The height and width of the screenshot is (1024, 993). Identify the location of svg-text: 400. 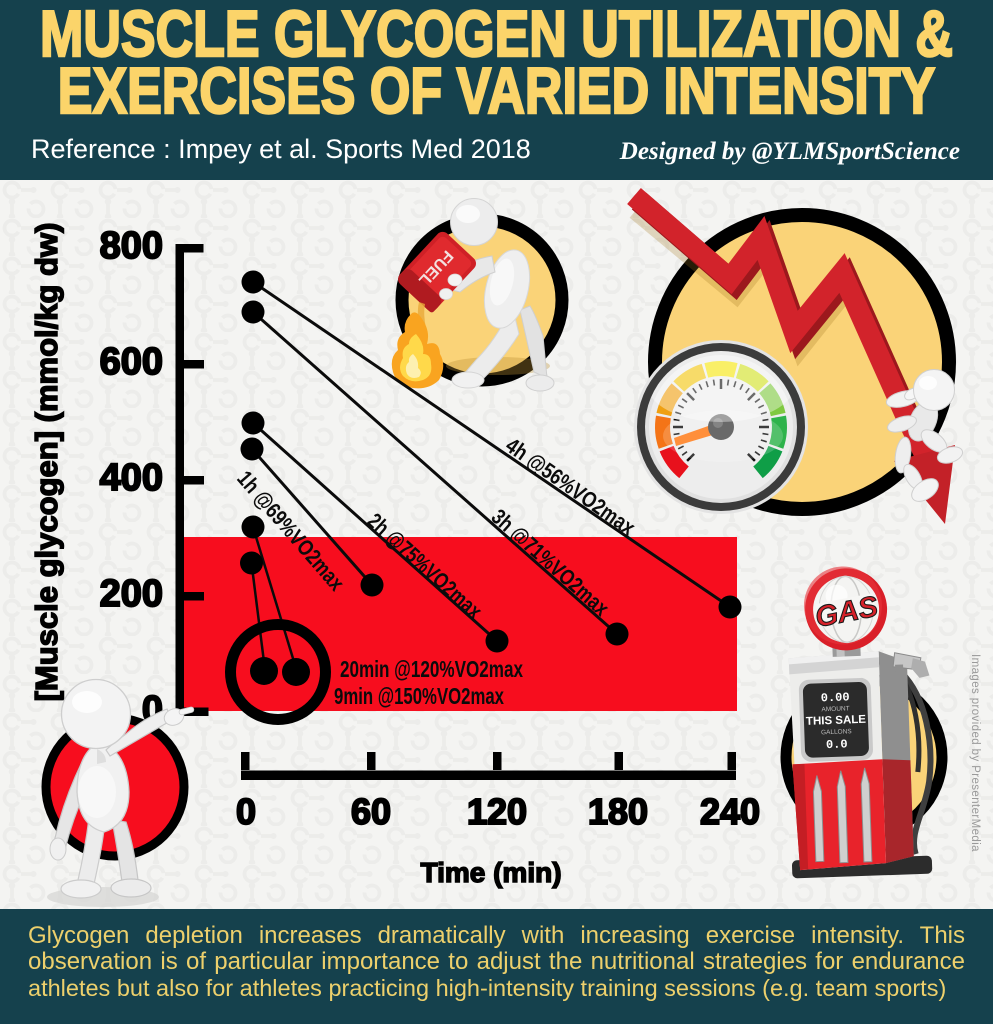
(131, 478).